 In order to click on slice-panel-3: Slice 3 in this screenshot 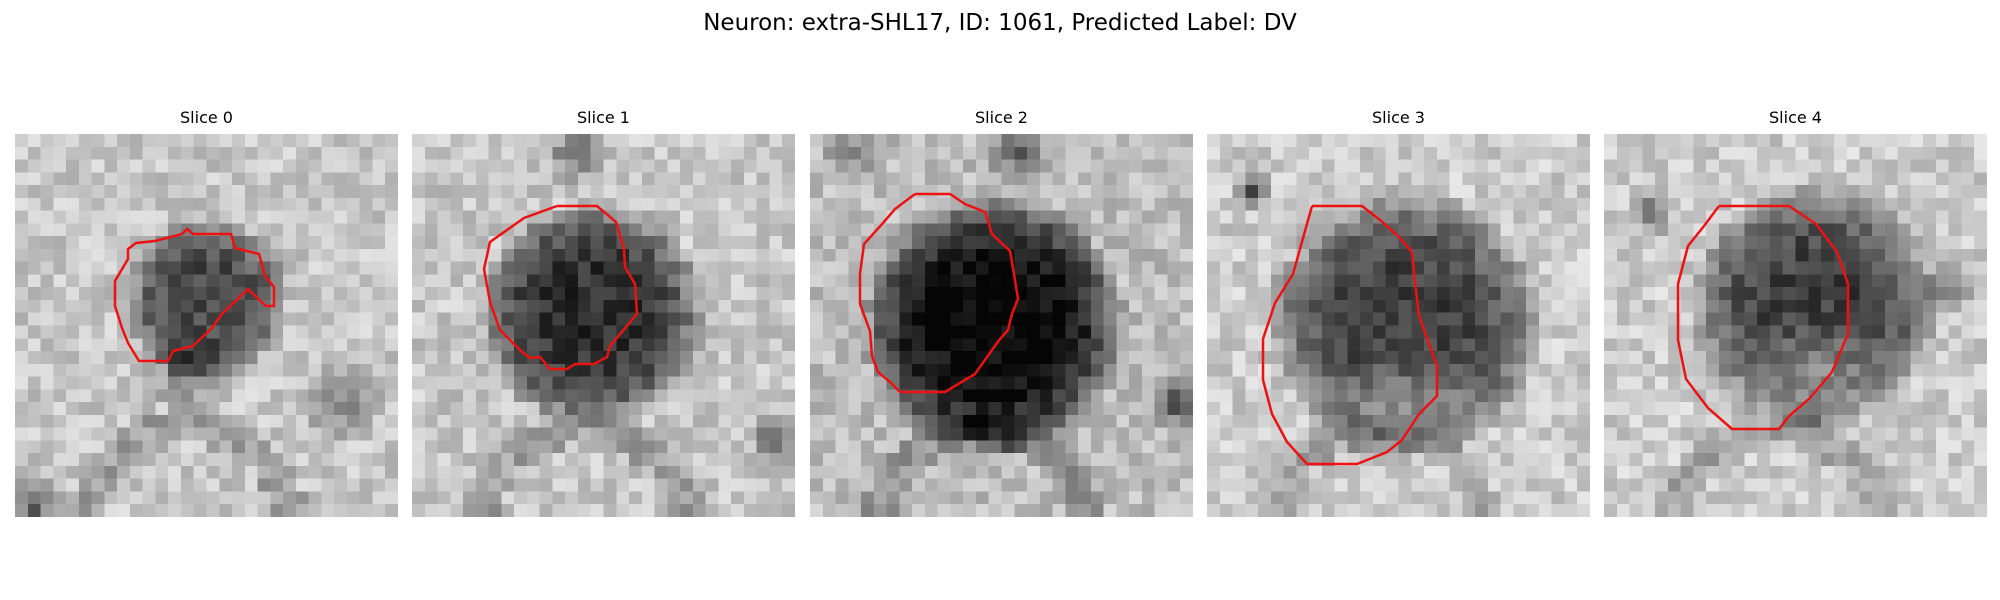, I will do `click(1398, 312)`.